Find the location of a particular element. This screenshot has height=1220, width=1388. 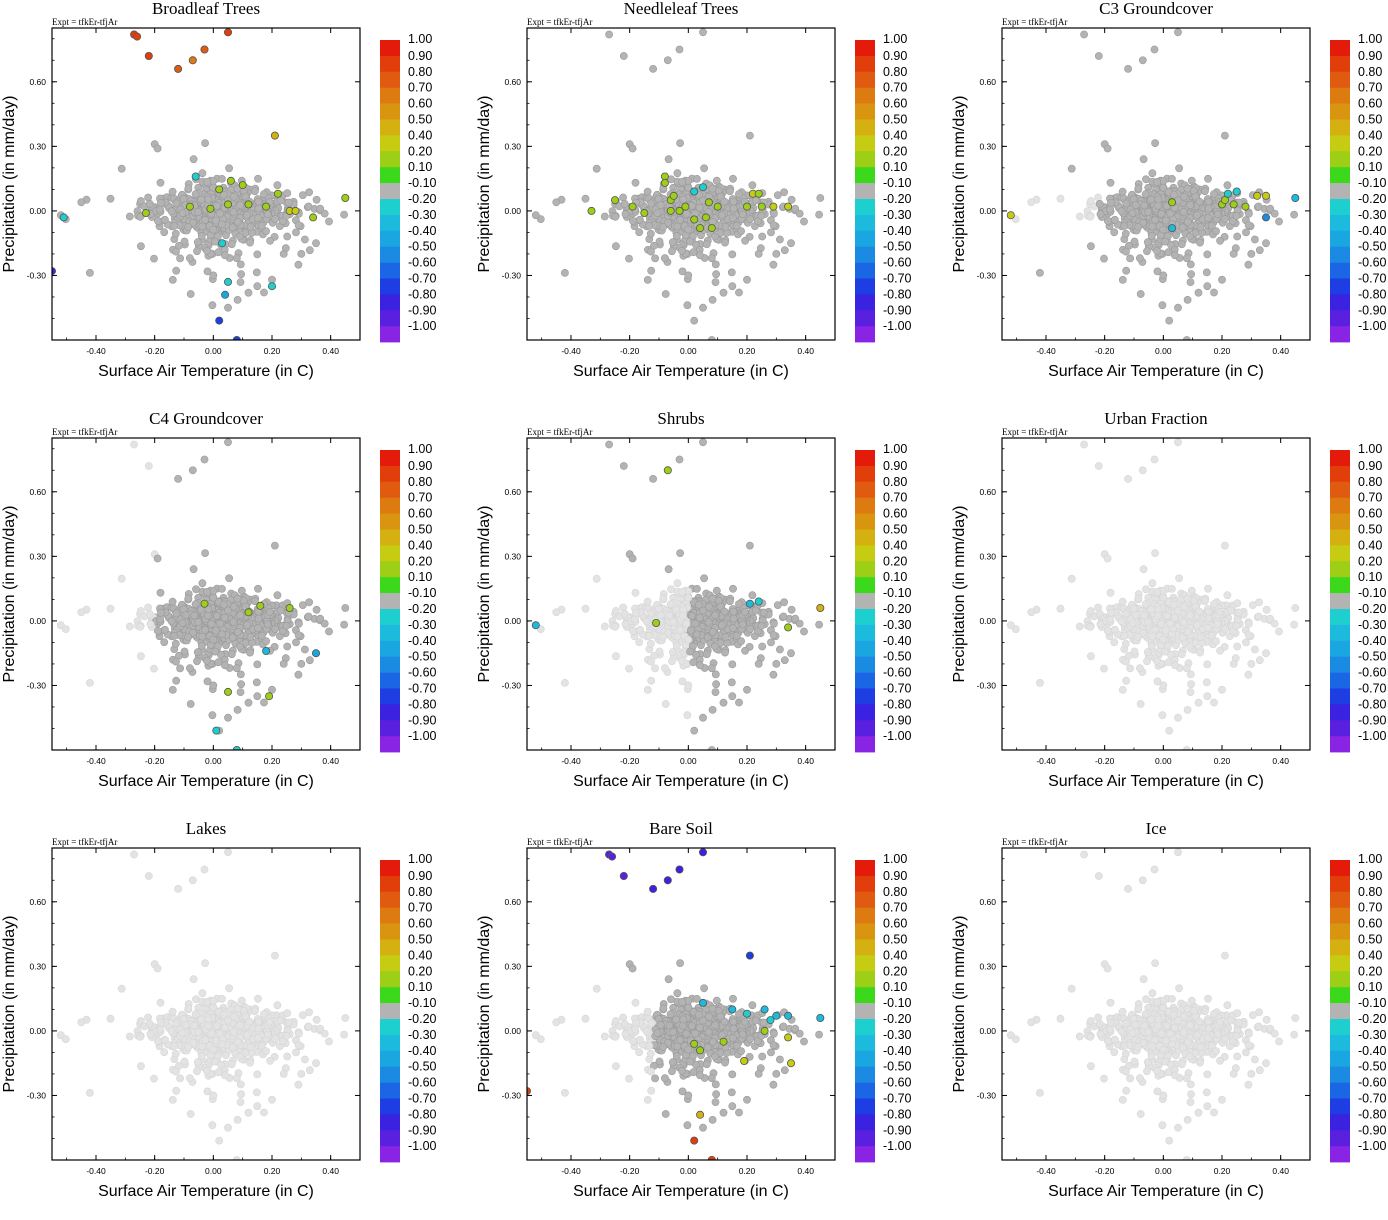

colorbar-label: -0.40 is located at coordinates (422, 231).